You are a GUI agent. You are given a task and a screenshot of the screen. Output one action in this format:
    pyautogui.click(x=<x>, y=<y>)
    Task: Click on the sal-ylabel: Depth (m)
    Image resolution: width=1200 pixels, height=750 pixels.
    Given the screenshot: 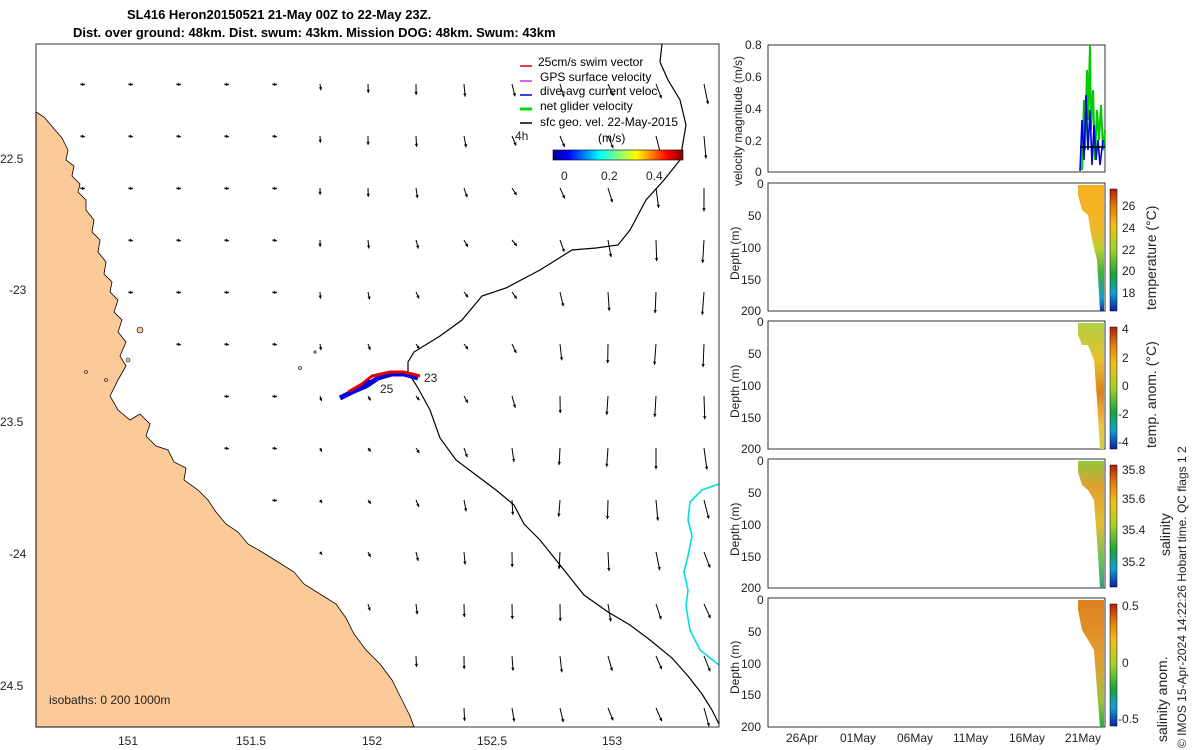 What is the action you would take?
    pyautogui.click(x=735, y=529)
    